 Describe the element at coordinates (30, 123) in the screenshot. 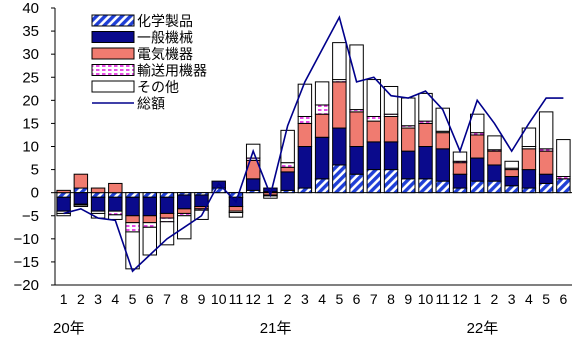

I see `y-tick-label: 15` at that location.